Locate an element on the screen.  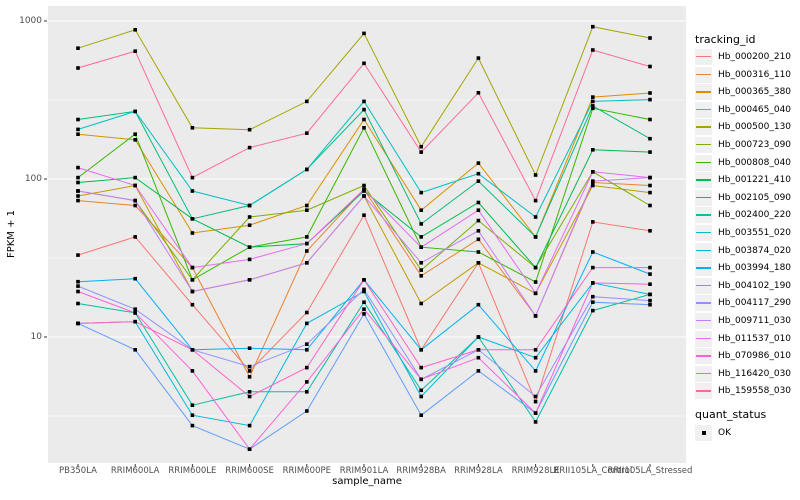
y-tick-label: 10 is located at coordinates (36, 336).